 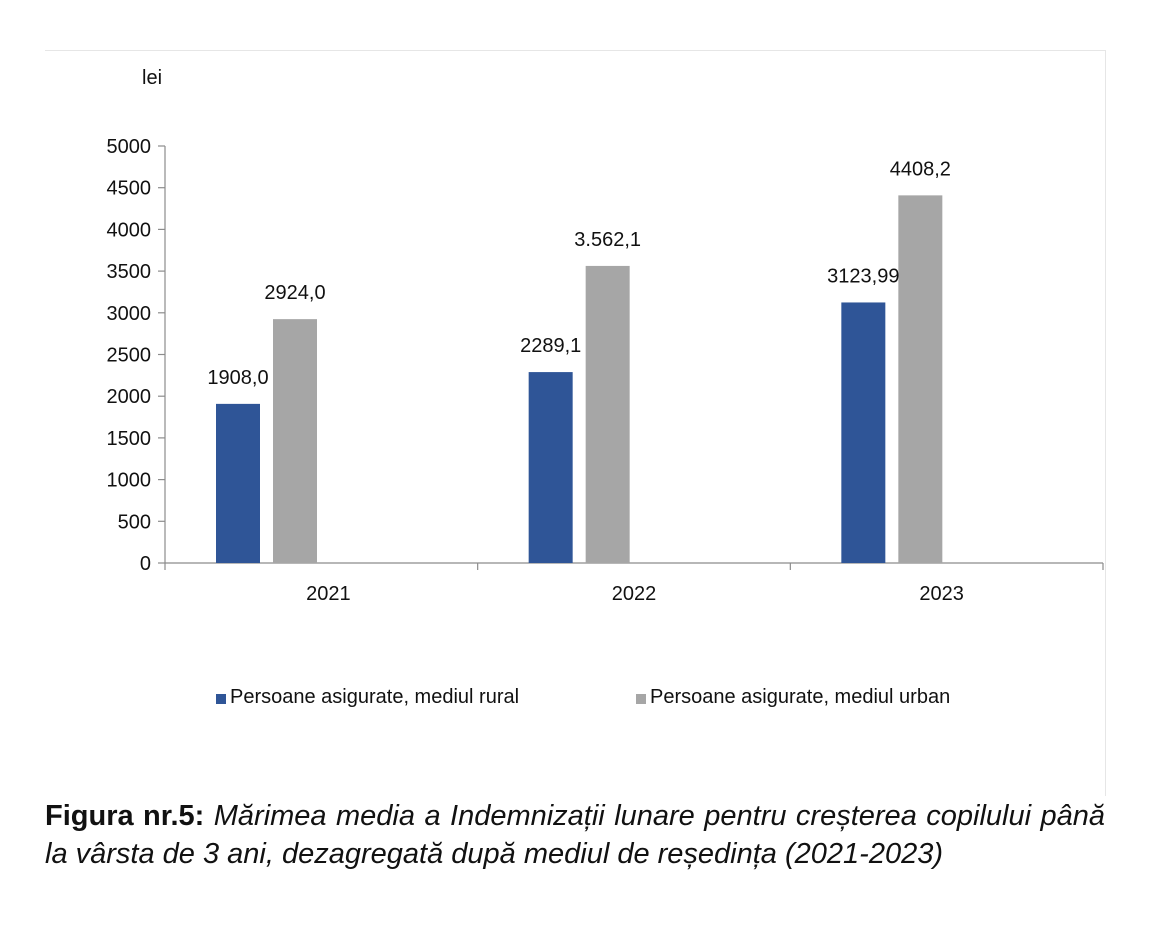 I want to click on y-tick-label: 500, so click(x=134, y=522).